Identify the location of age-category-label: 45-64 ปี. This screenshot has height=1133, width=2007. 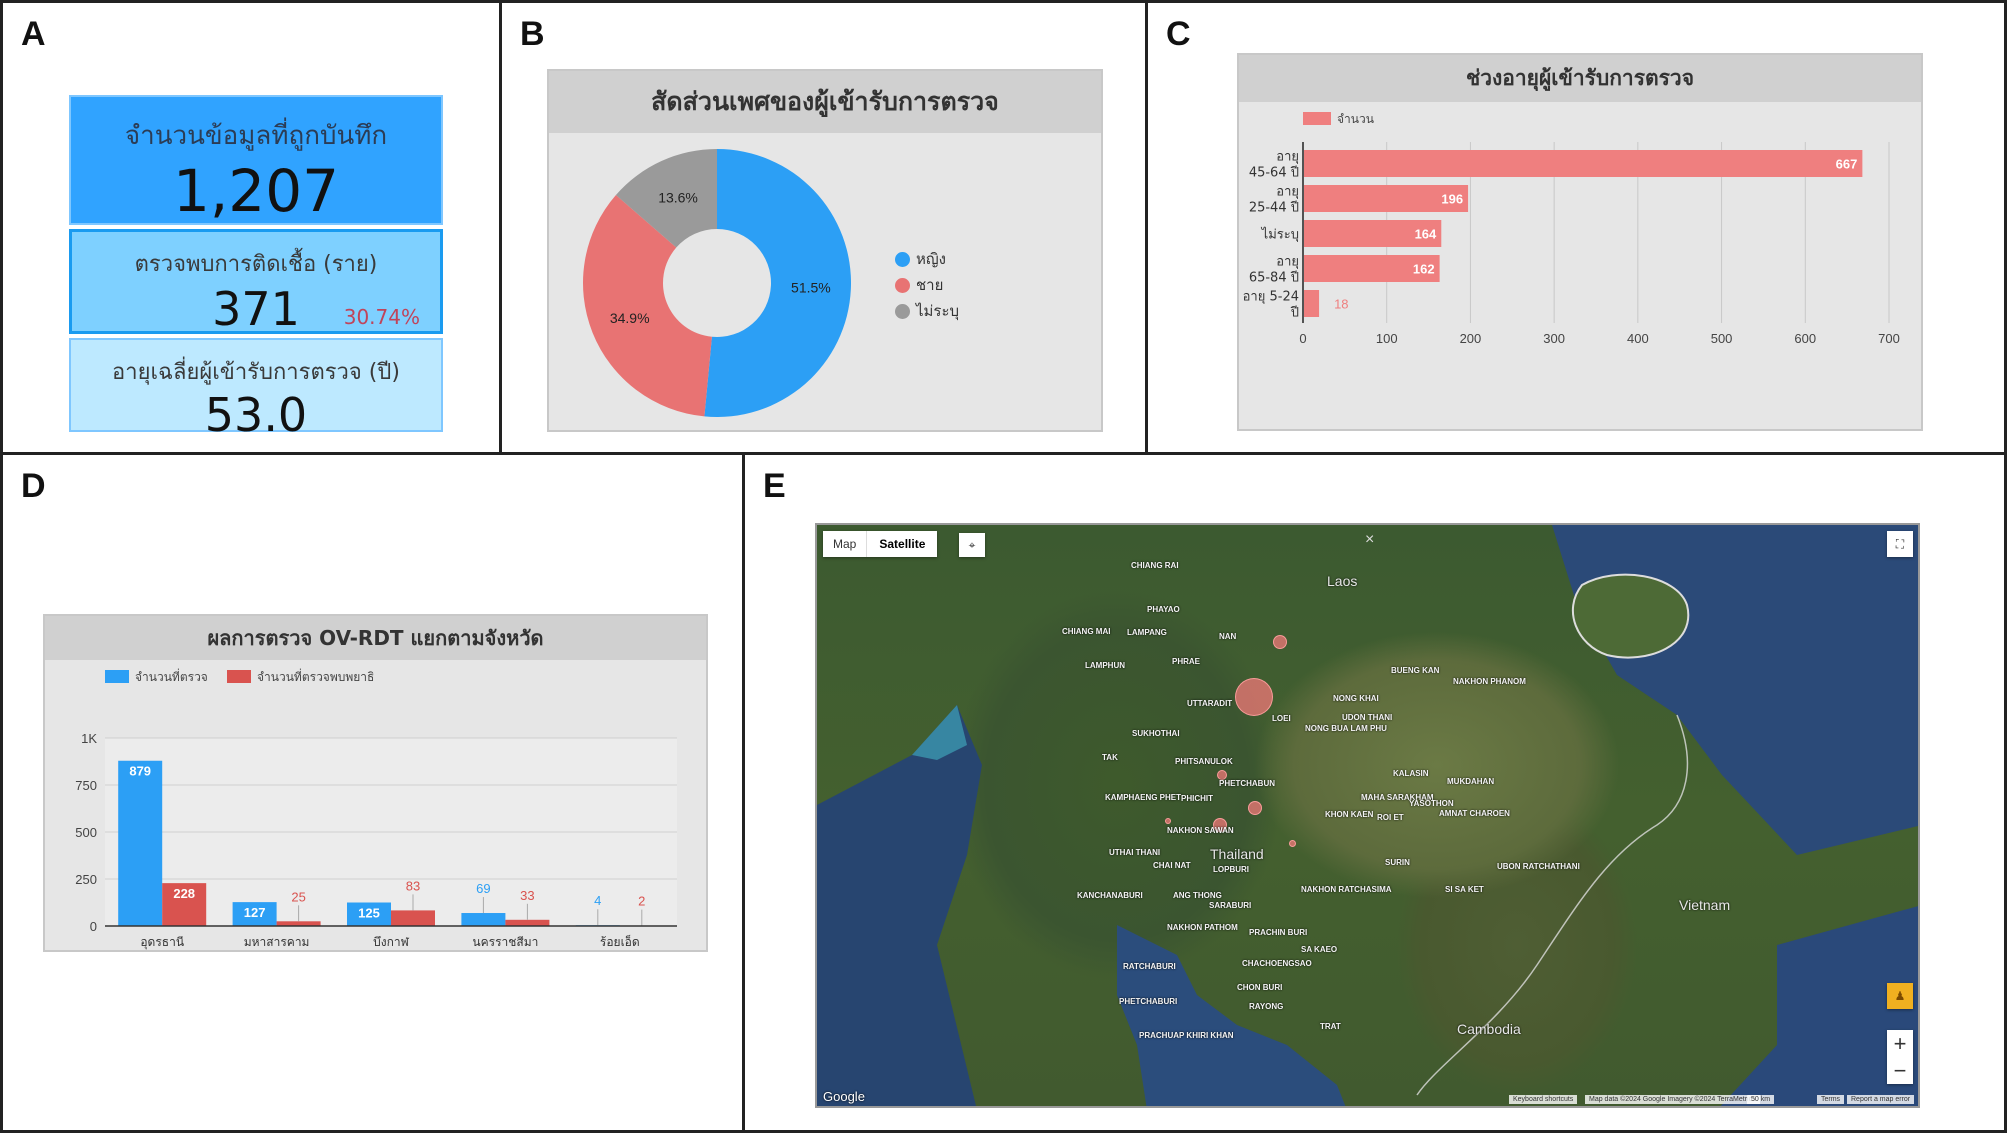
(1274, 173).